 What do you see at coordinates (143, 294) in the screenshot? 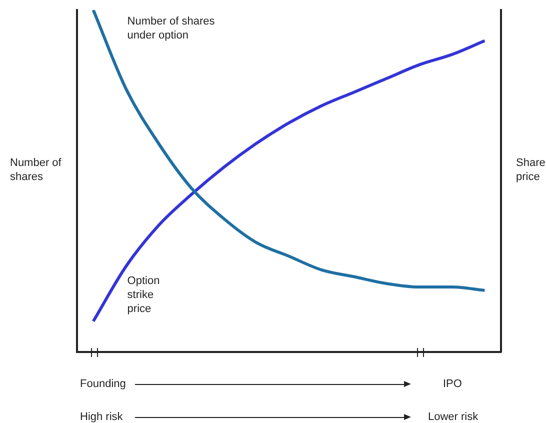
I see `series-label: Option strike price` at bounding box center [143, 294].